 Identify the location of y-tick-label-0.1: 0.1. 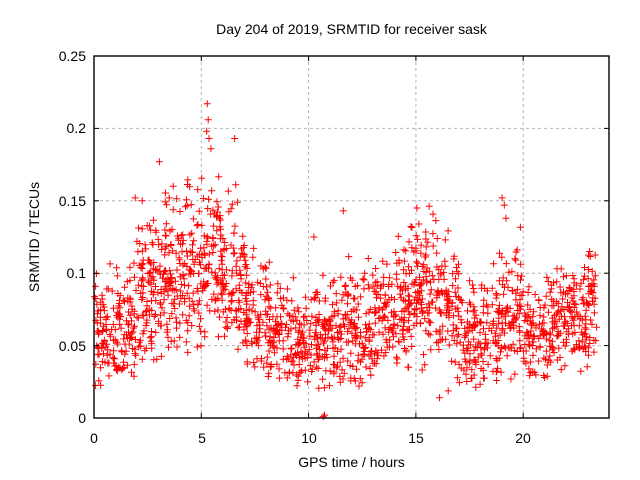
(76, 273).